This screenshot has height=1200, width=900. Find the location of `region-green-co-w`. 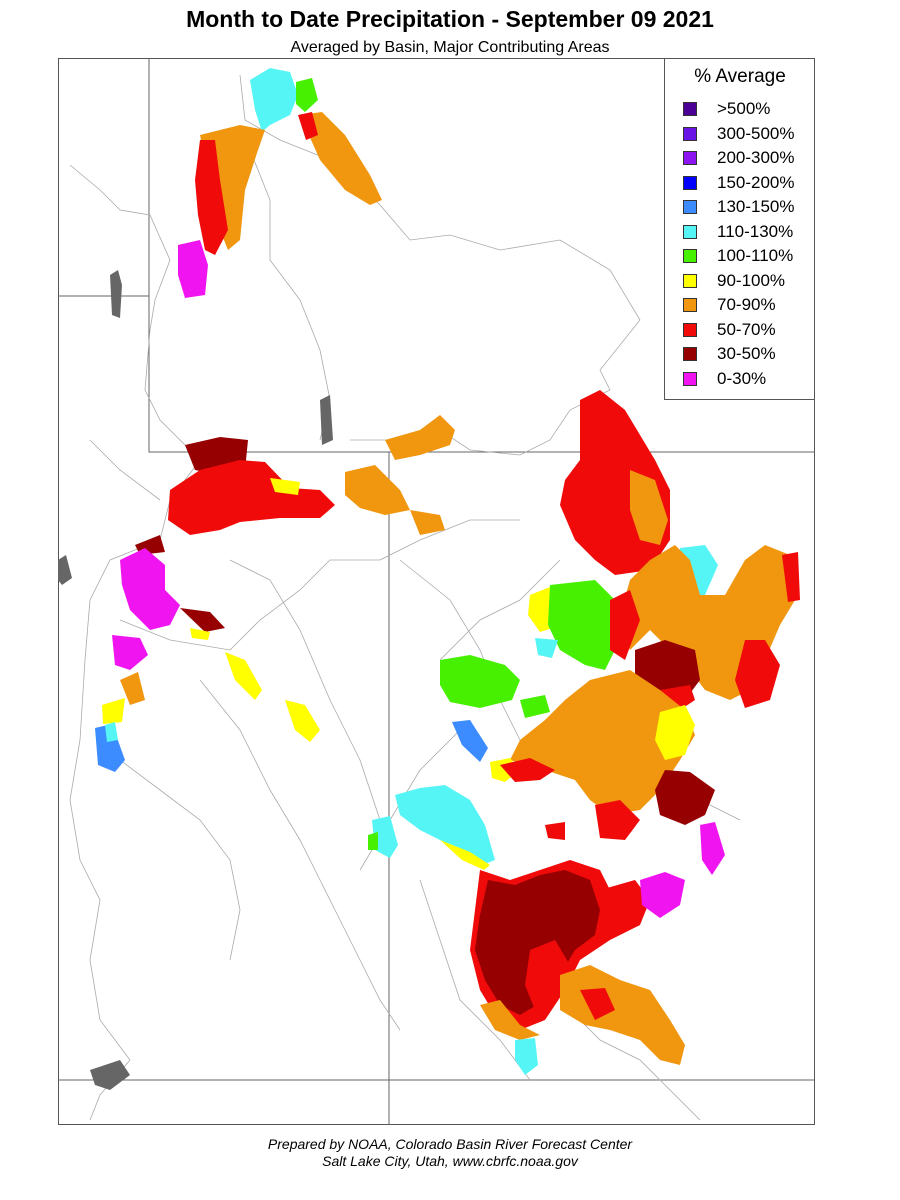

region-green-co-w is located at coordinates (480, 681).